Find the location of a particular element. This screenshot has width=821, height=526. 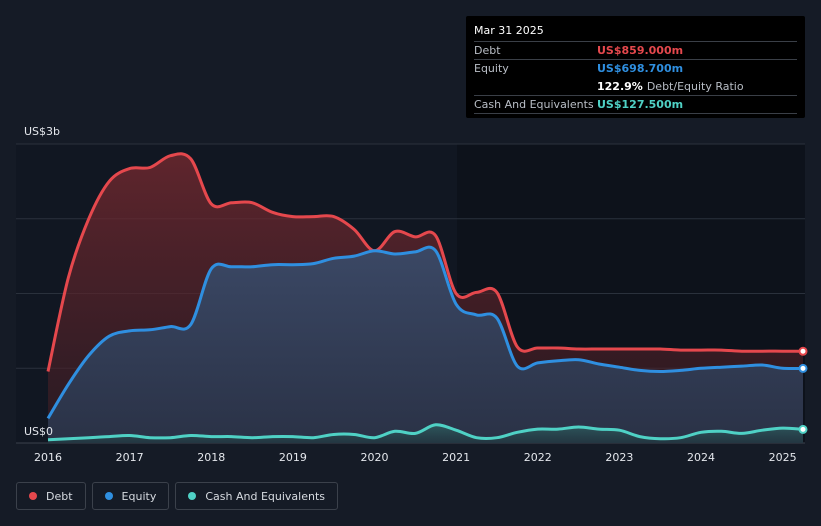

x-tick-label: 2020 is located at coordinates (374, 457).